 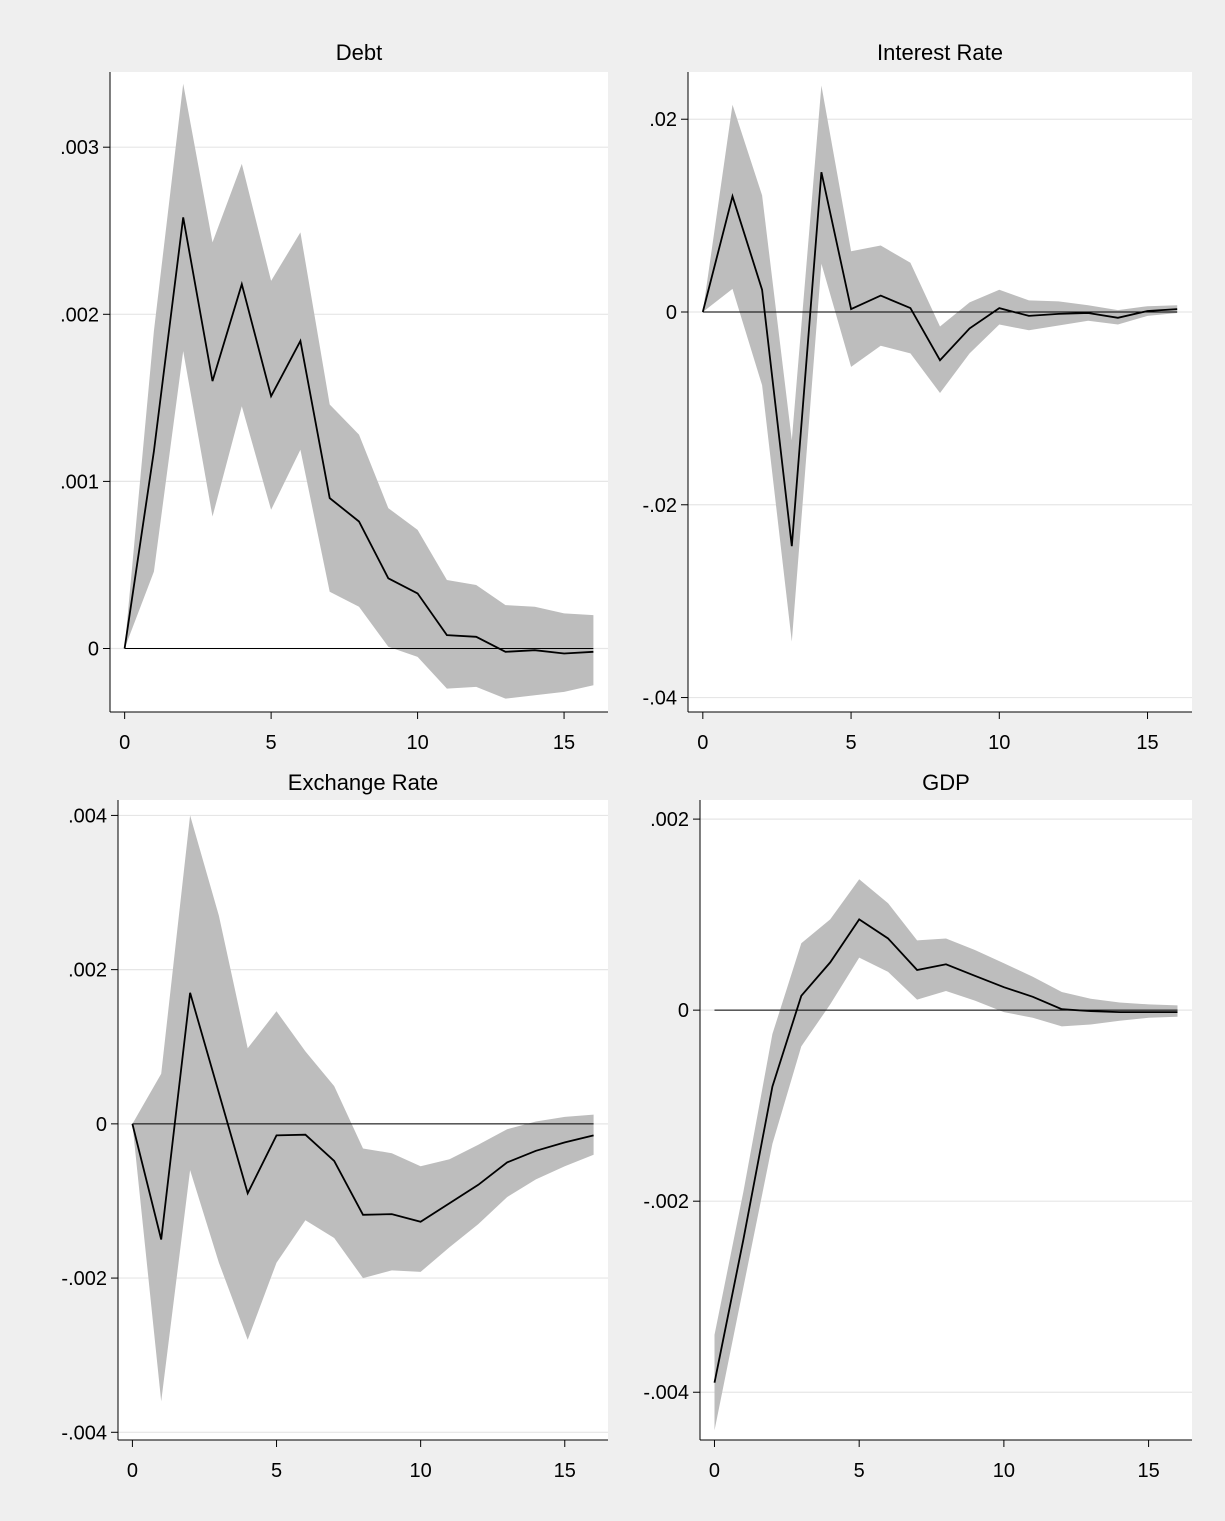 I want to click on exchange-rate-x-tick-label: 10, so click(x=421, y=1471).